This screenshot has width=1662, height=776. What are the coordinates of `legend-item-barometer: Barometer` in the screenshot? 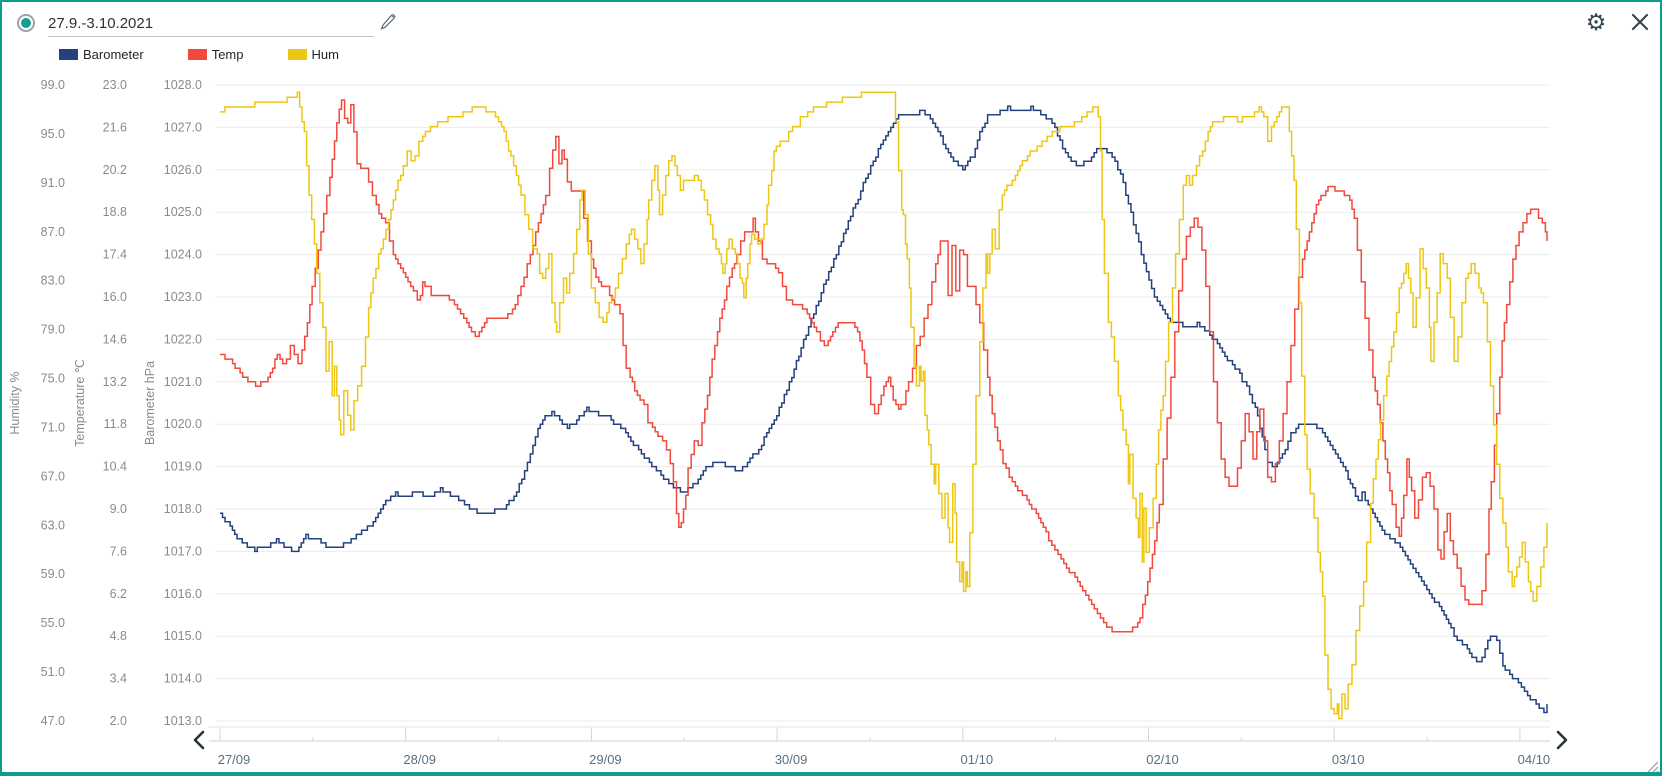 It's located at (101, 54).